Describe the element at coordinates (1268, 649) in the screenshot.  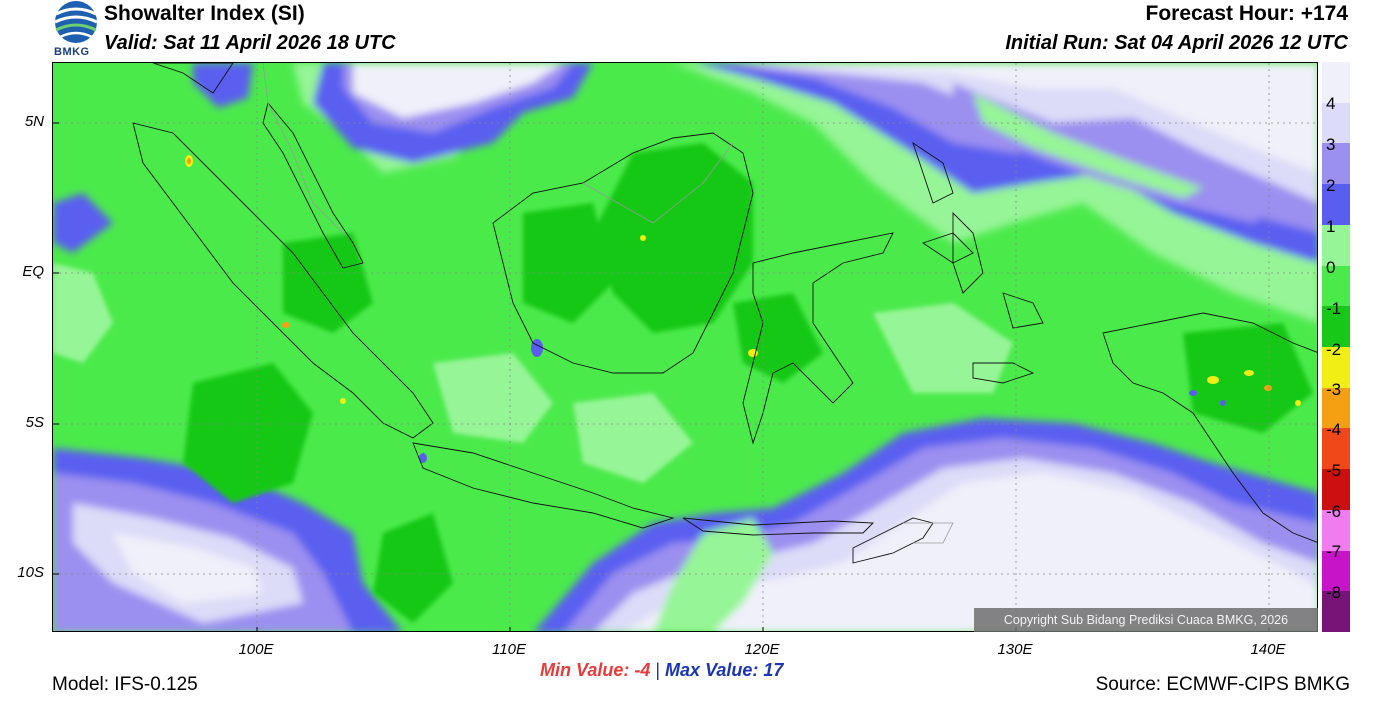
I see `x-tick-140e: 140E` at that location.